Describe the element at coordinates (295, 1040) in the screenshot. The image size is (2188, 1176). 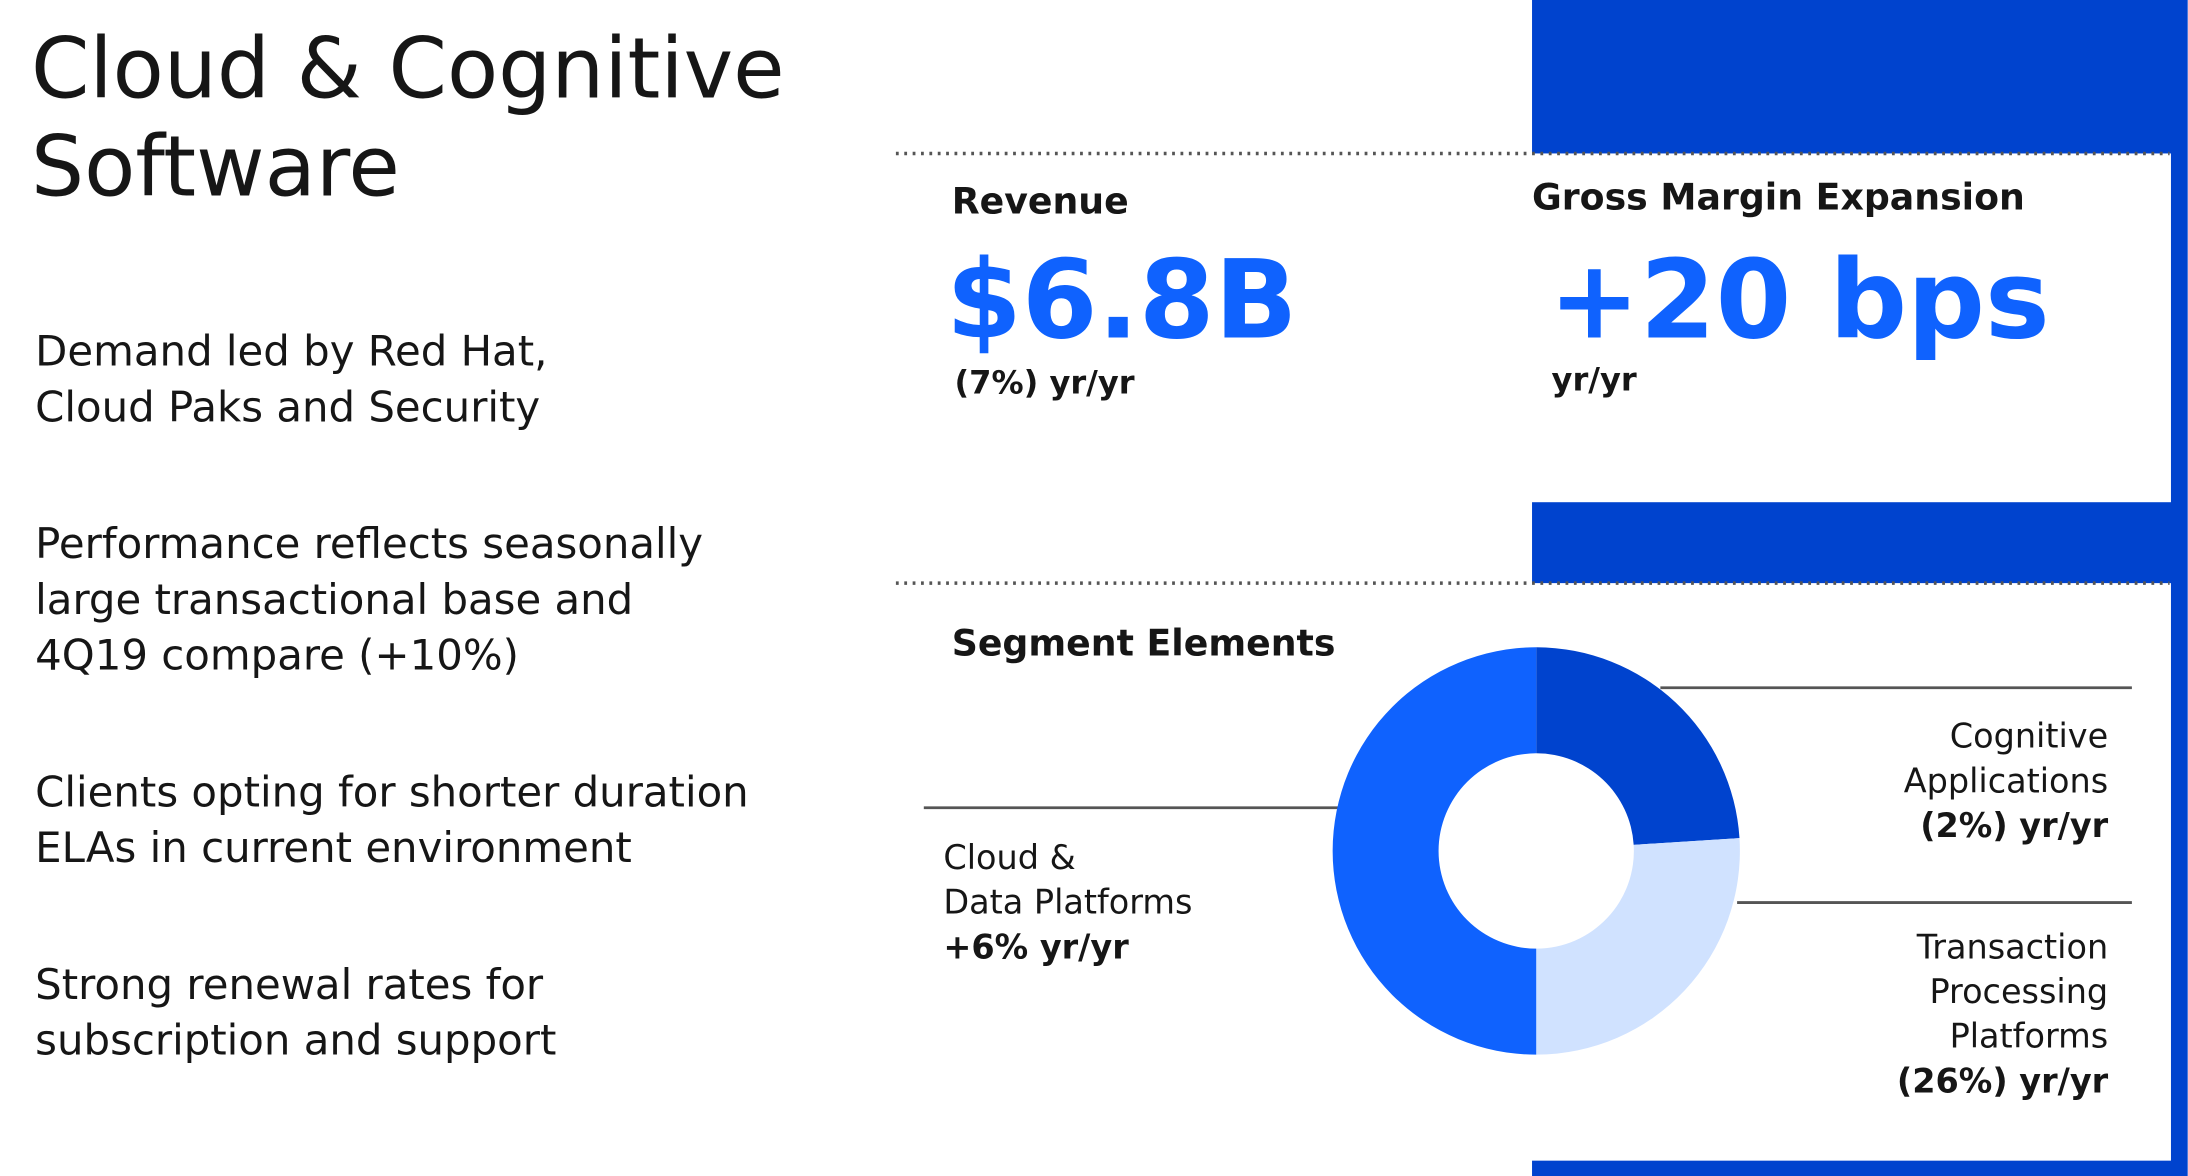
I see `bullet-text: subscription and support` at that location.